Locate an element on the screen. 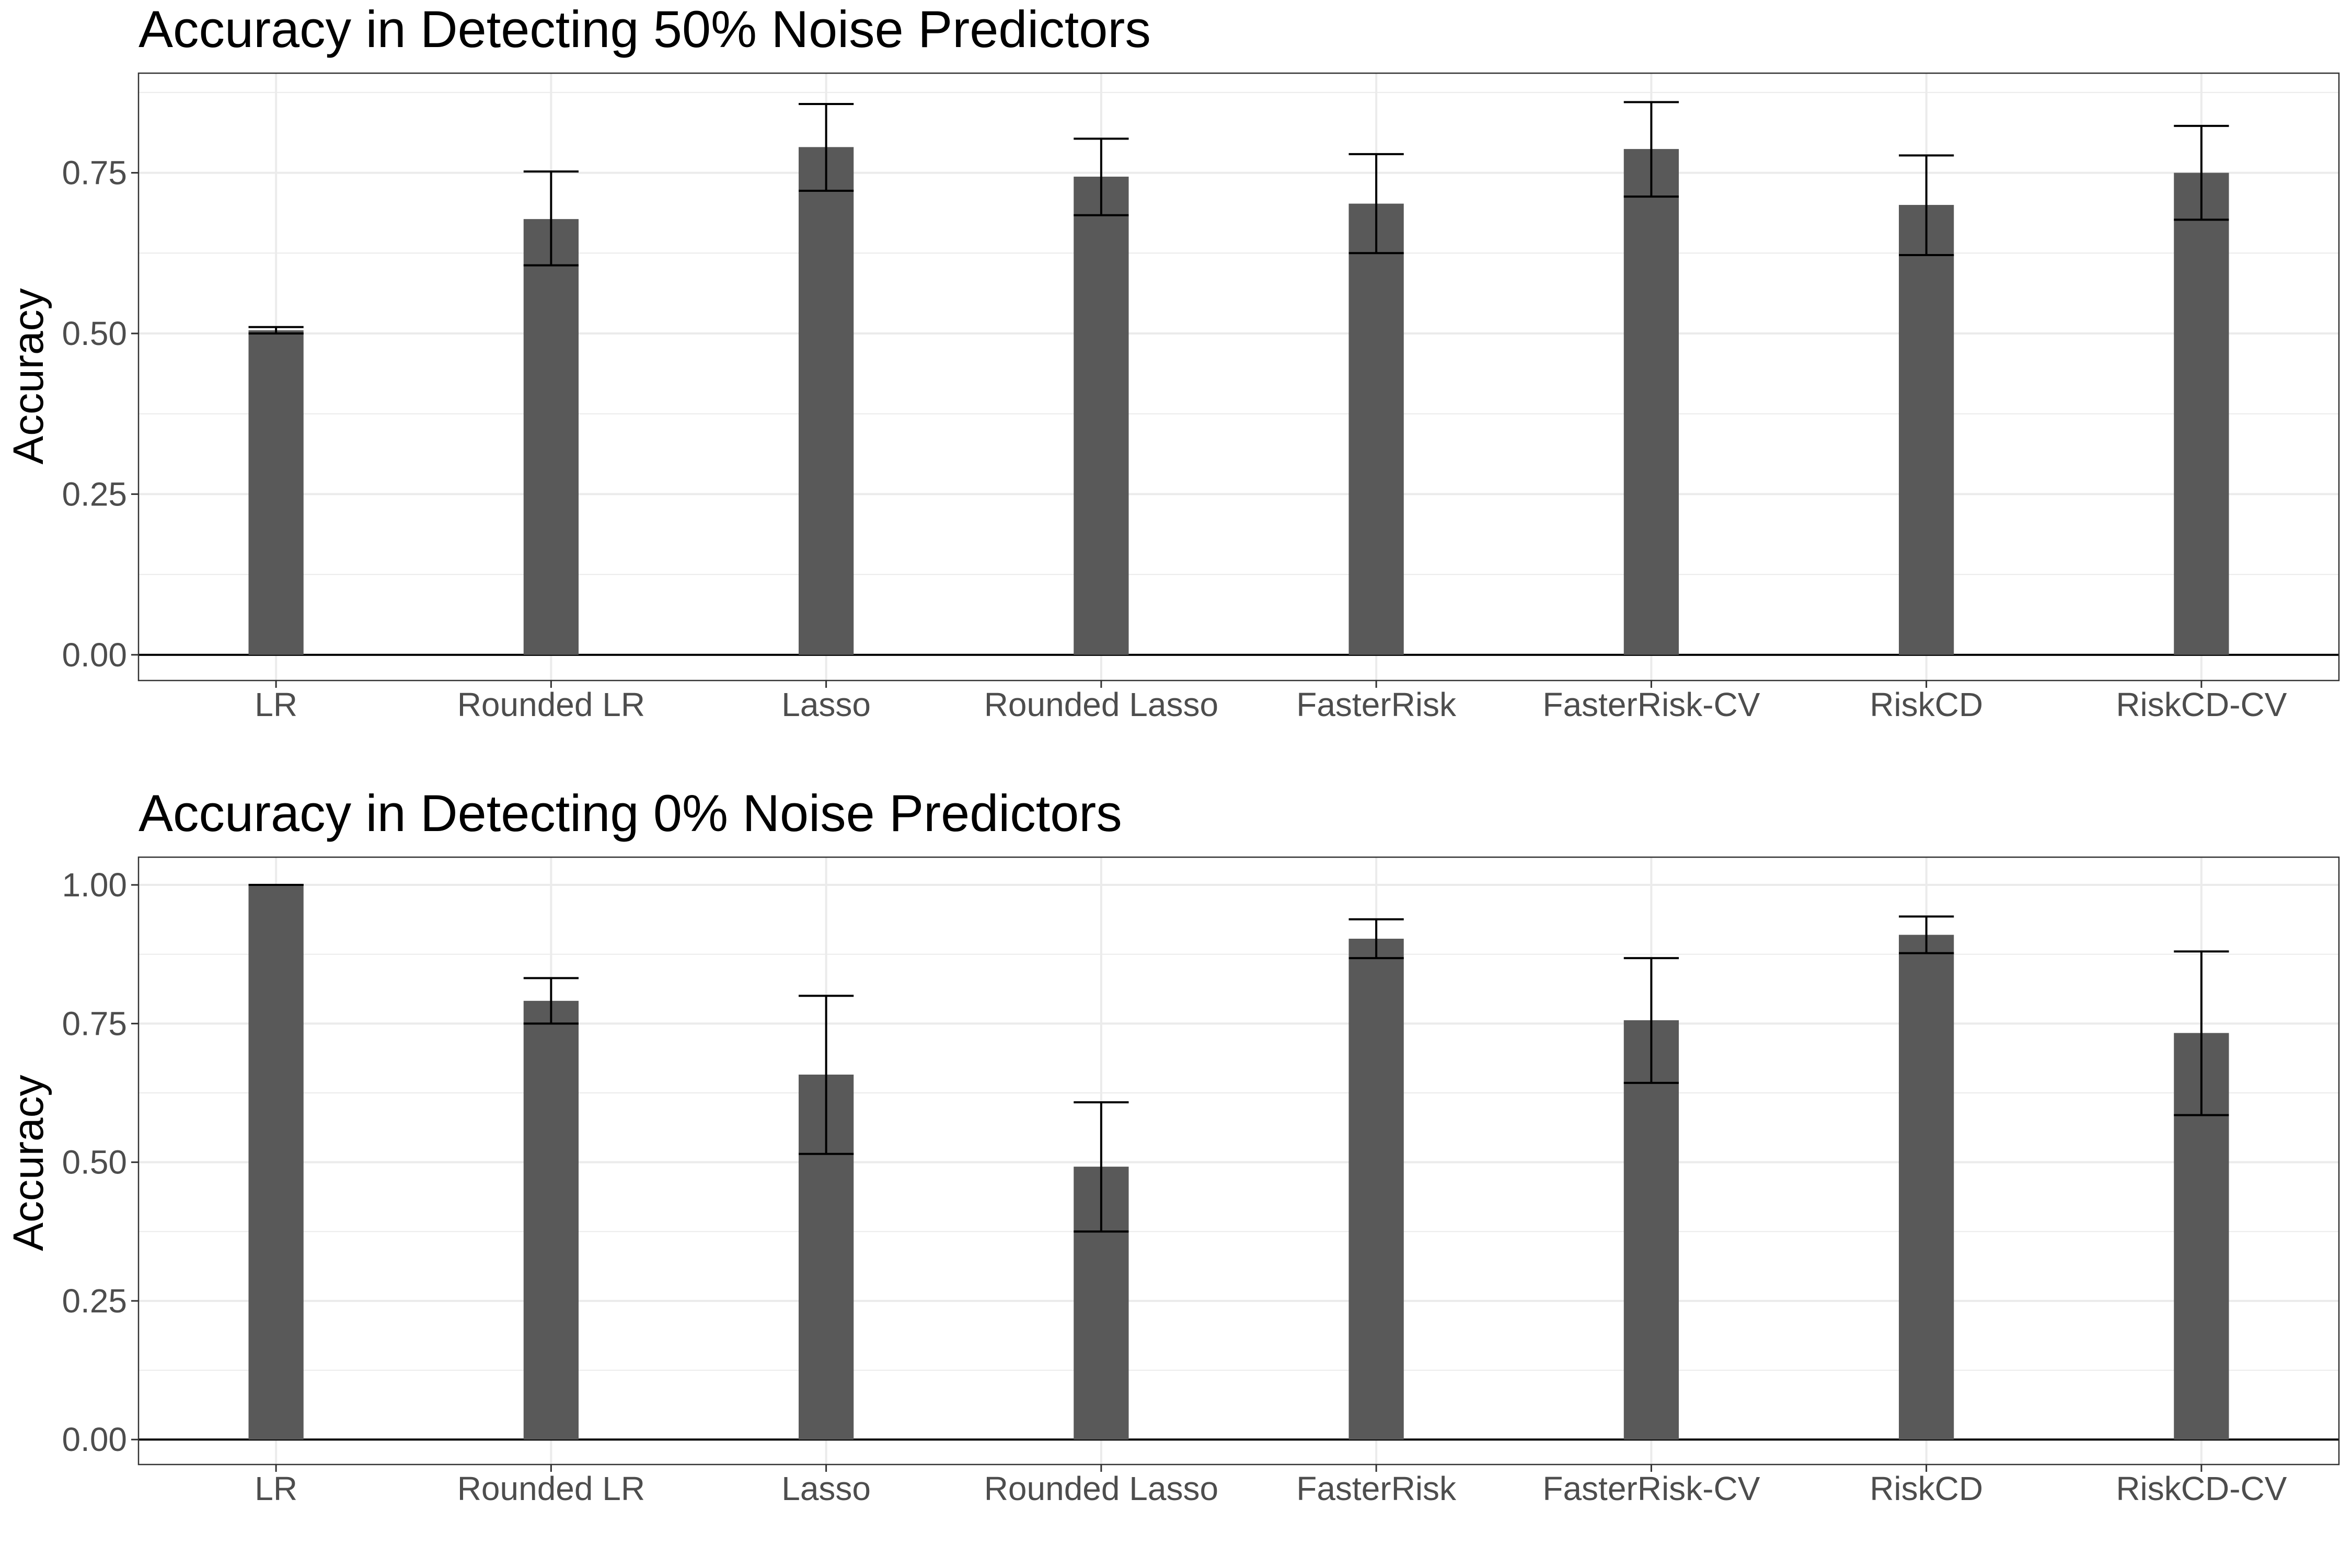 The height and width of the screenshot is (1568, 2352). bar-rounded-lasso is located at coordinates (1101, 415).